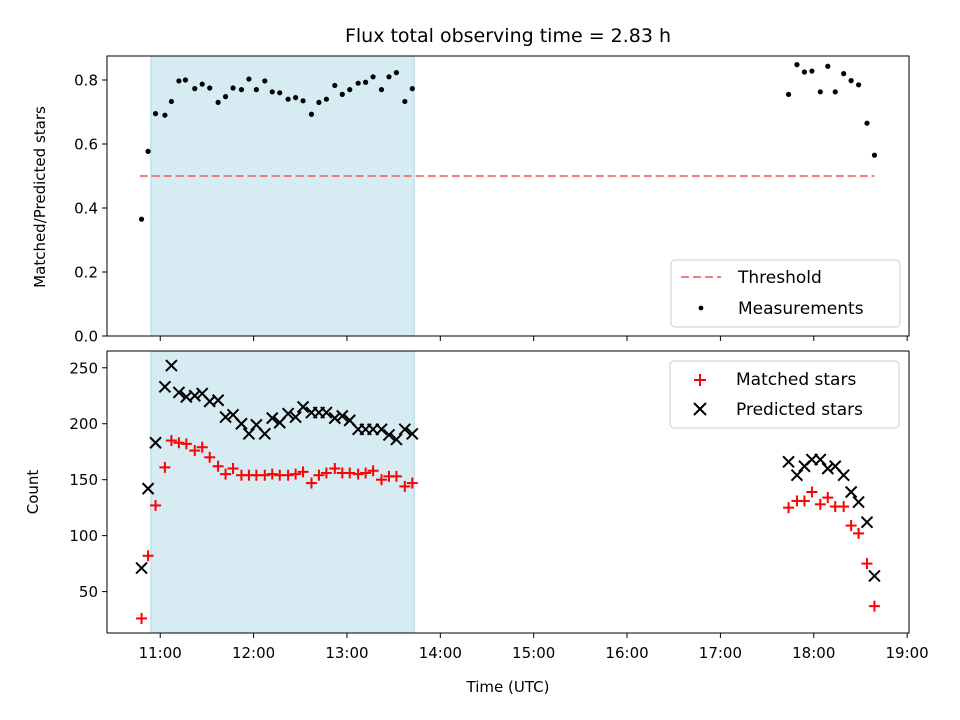  I want to click on ratio-y-tick-label: 0.8, so click(86, 81).